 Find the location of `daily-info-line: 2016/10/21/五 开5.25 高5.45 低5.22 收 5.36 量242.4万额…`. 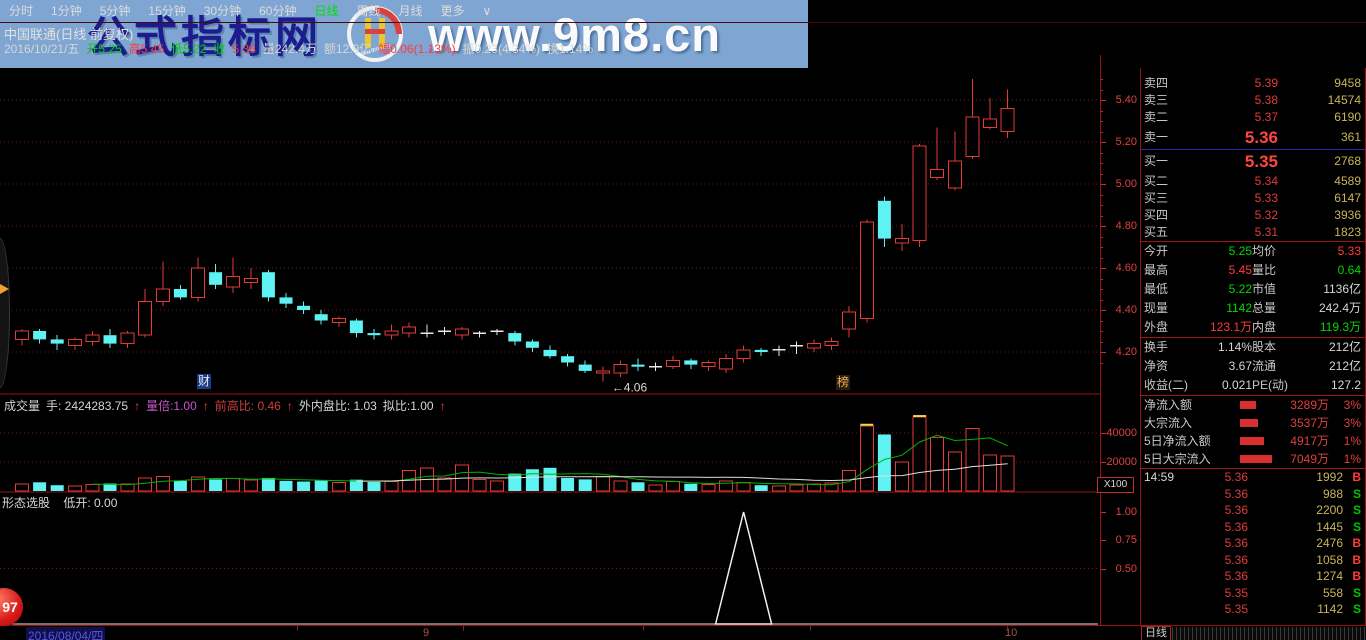

daily-info-line: 2016/10/21/五 开5.25 高5.45 低5.22 收 5.36 量242.4万额… is located at coordinates (302, 48).